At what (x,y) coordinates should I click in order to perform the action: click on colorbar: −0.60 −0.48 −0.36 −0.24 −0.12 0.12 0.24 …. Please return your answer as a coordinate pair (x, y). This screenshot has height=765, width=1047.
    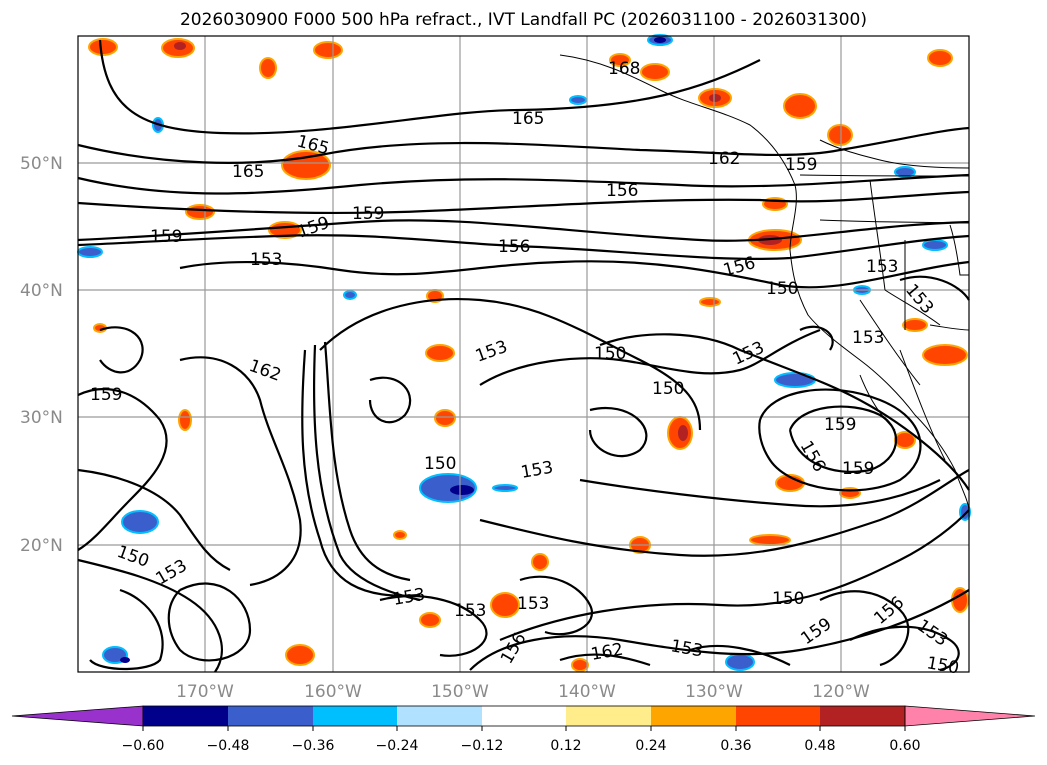
    Looking at the image, I should click on (523, 729).